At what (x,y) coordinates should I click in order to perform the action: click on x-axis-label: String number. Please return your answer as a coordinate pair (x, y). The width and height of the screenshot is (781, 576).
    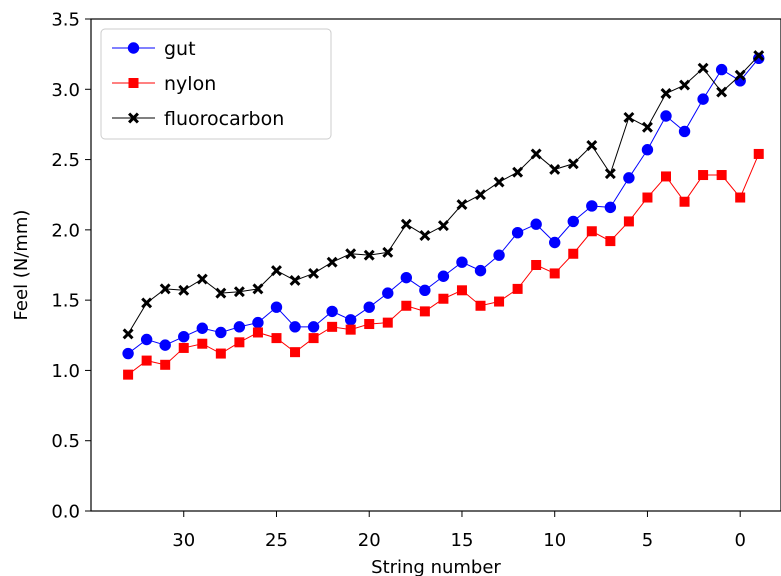
    Looking at the image, I should click on (436, 566).